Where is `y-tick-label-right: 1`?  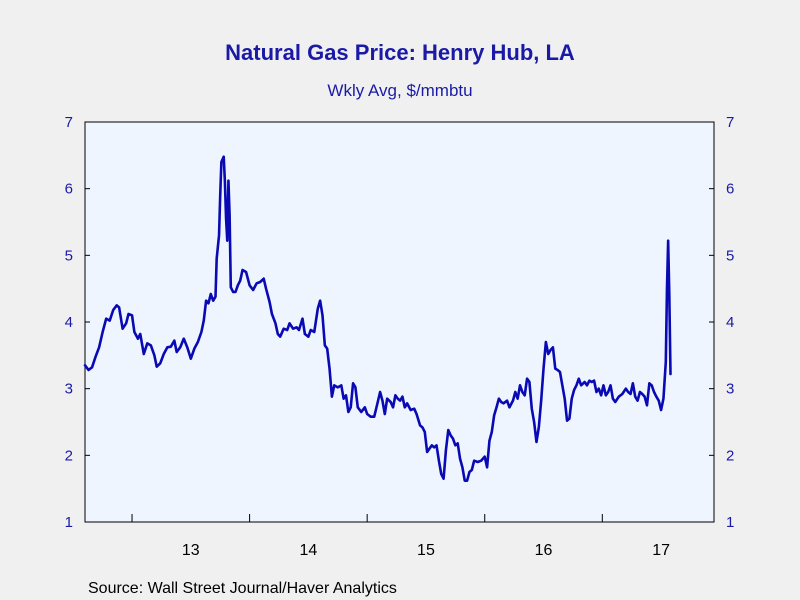 y-tick-label-right: 1 is located at coordinates (730, 522).